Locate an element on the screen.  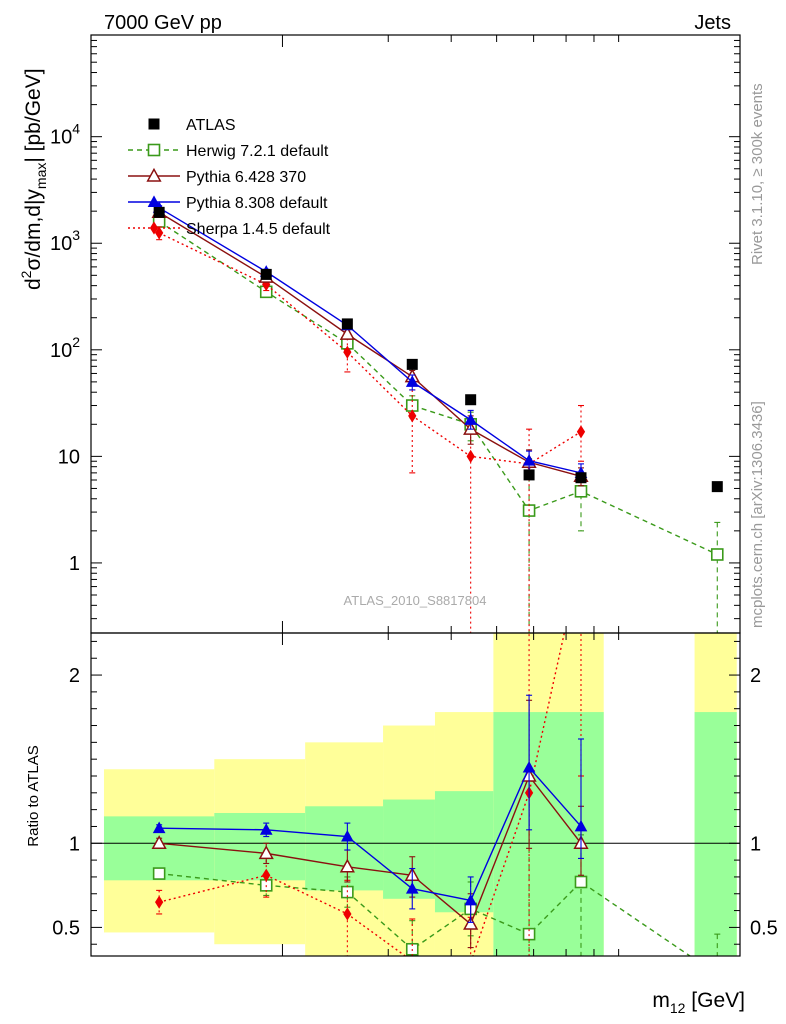
legend-label-data: ATLAS is located at coordinates (211, 125).